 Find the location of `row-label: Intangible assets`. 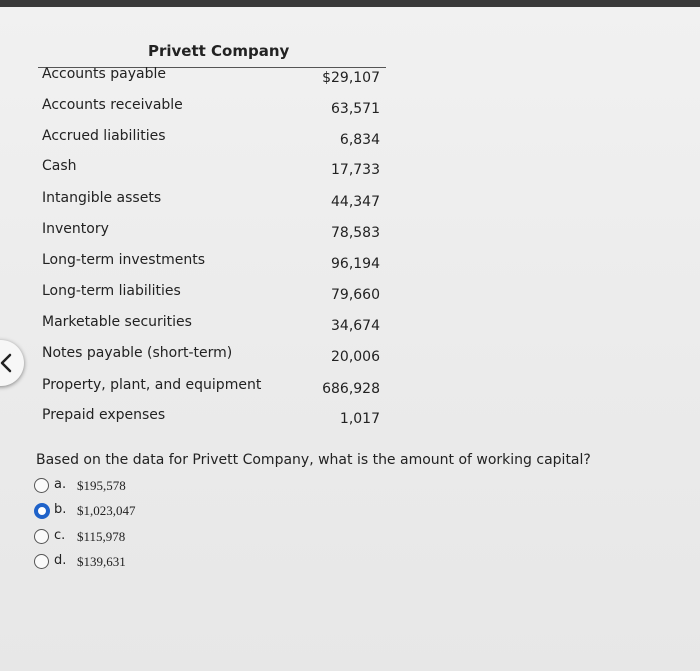

row-label: Intangible assets is located at coordinates (102, 198).